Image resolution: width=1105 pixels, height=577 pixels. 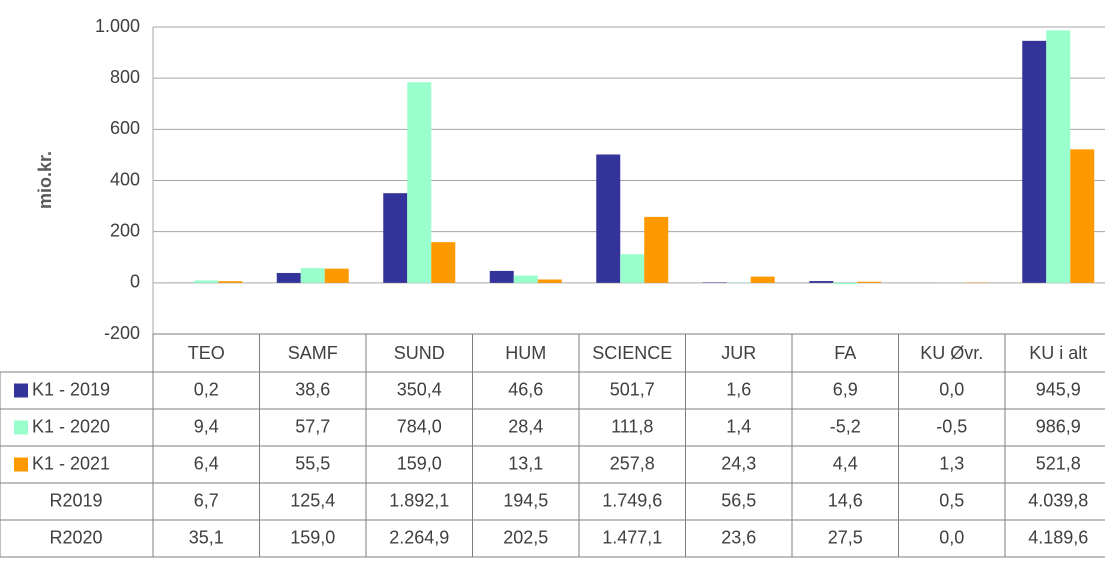 What do you see at coordinates (1058, 353) in the screenshot?
I see `x-tick-label: KU i alt` at bounding box center [1058, 353].